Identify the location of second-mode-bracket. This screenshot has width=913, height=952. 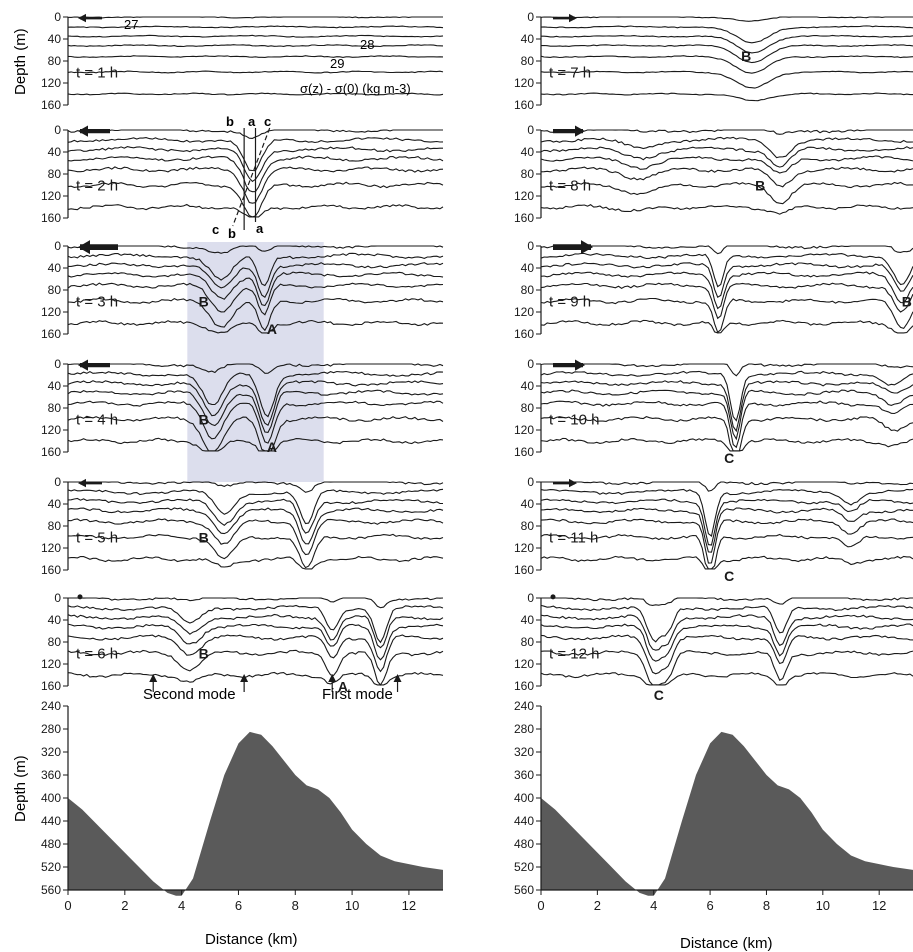
(199, 683).